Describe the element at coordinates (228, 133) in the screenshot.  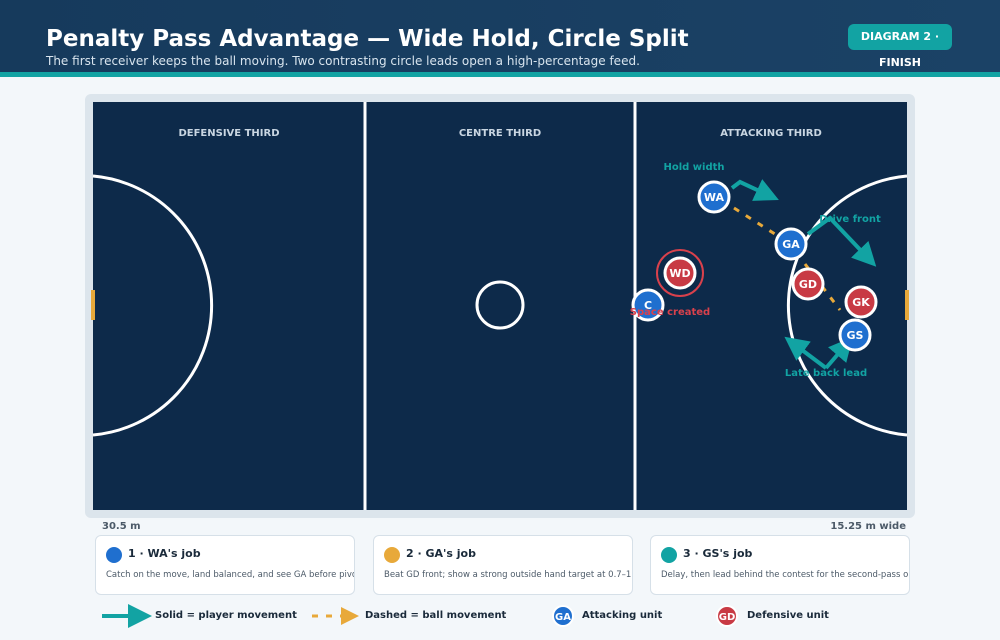
I see `third-label: DEFENSIVE THIRD` at that location.